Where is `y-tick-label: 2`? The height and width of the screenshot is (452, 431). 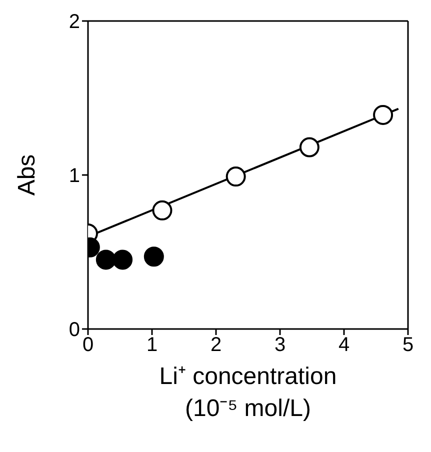 y-tick-label: 2 is located at coordinates (74, 22).